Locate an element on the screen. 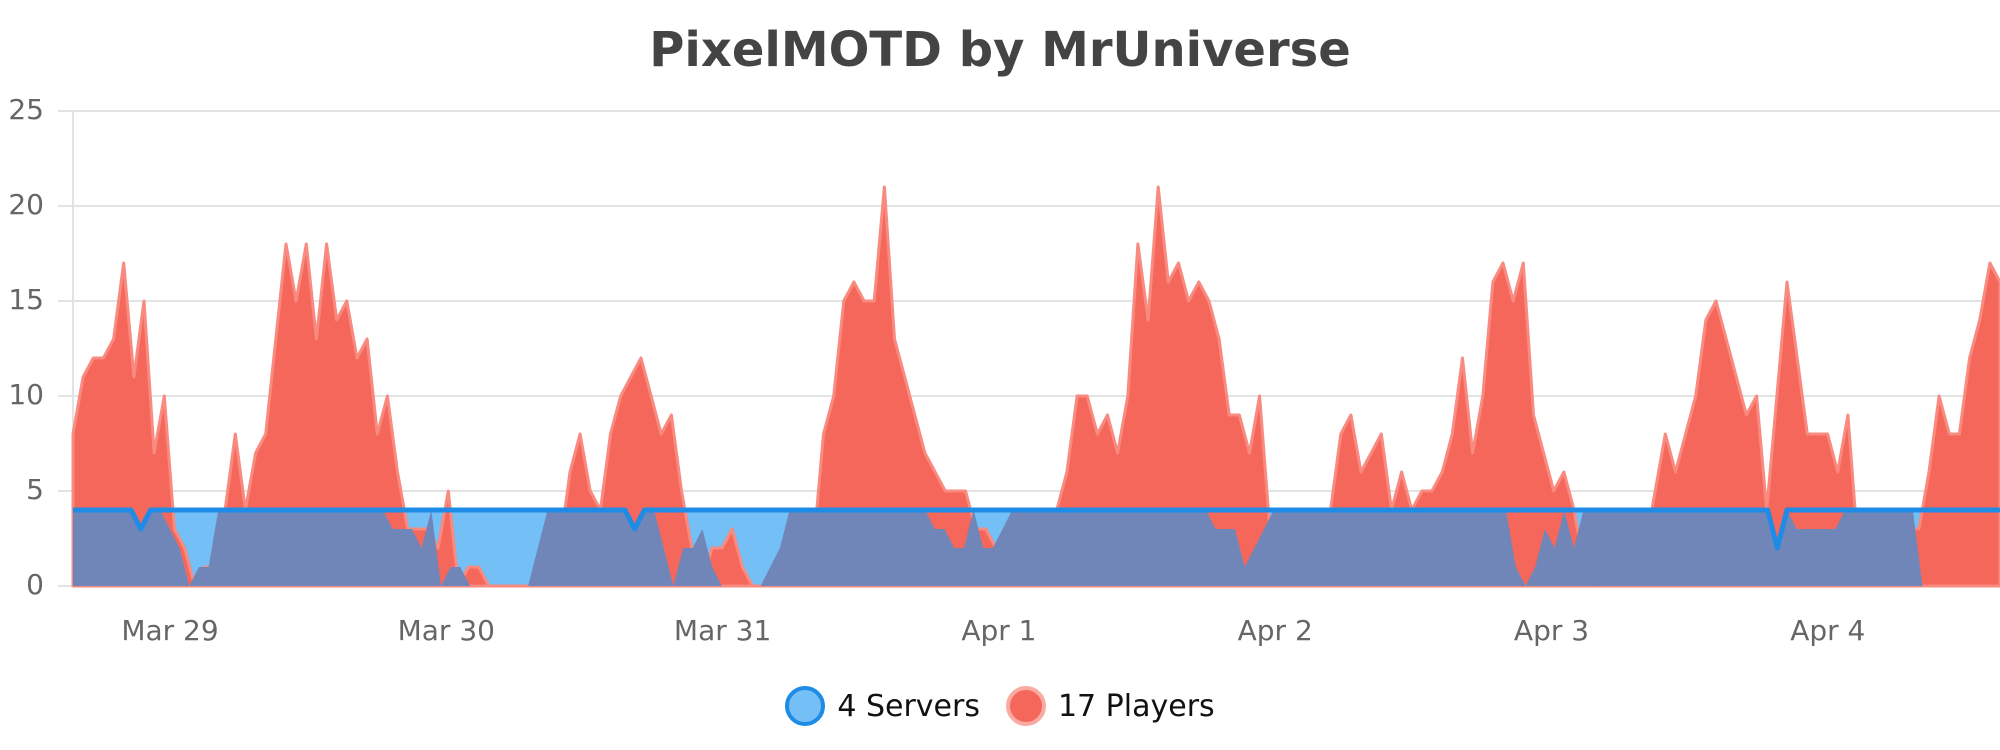 This screenshot has height=750, width=2000. legend-item-servers: 4 Servers is located at coordinates (882, 706).